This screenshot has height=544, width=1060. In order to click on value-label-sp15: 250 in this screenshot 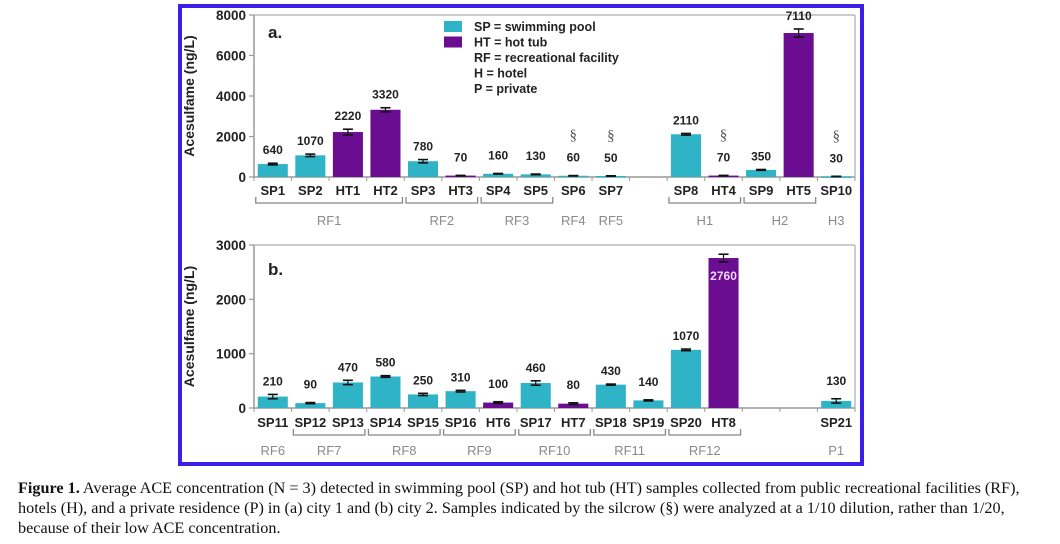, I will do `click(423, 380)`.